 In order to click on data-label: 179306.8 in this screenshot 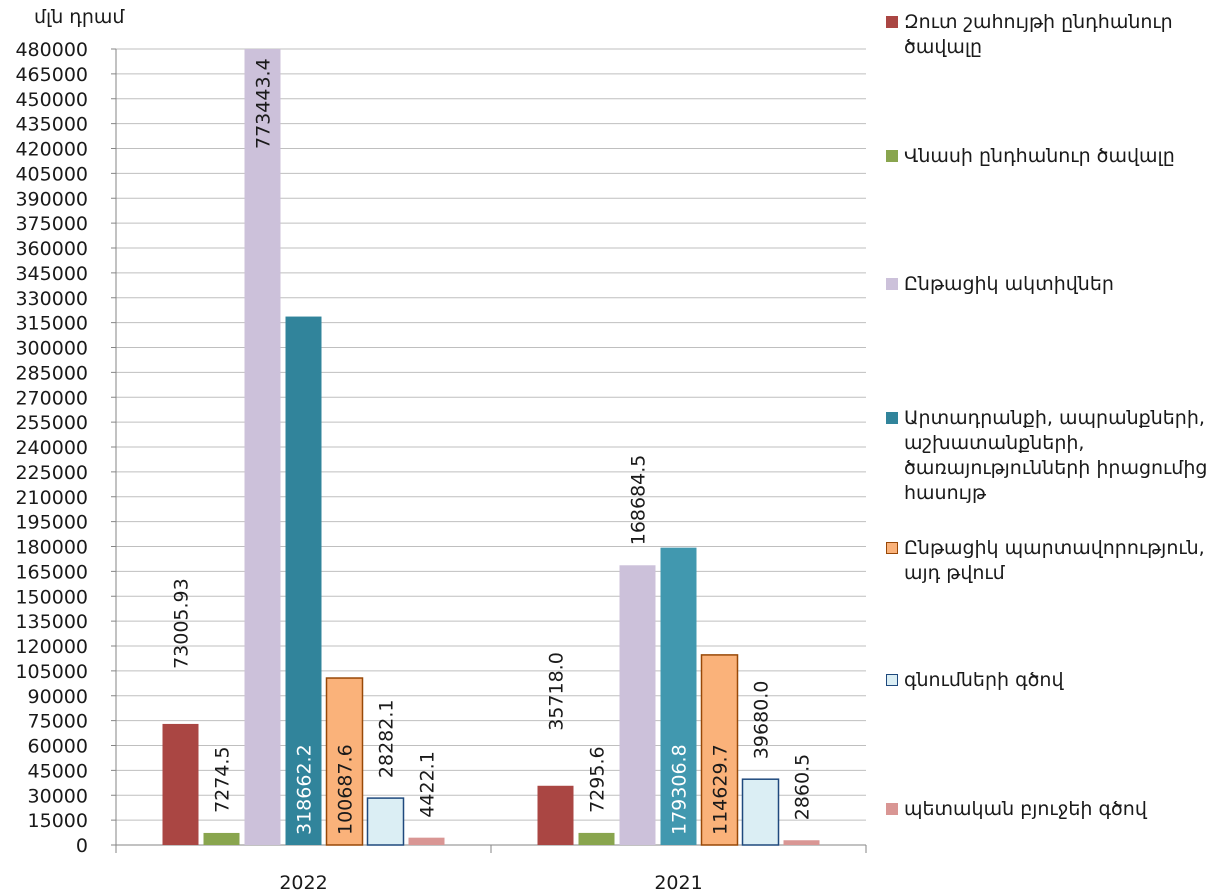, I will do `click(680, 789)`.